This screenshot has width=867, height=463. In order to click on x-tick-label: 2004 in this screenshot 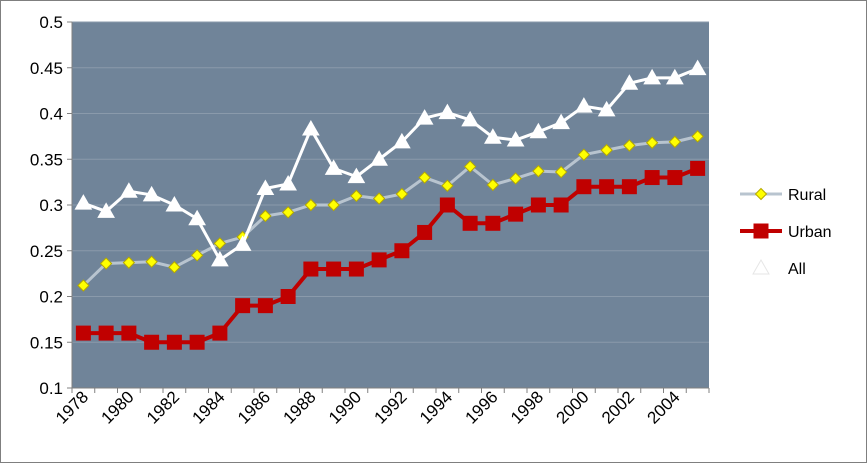, I will do `click(664, 407)`.